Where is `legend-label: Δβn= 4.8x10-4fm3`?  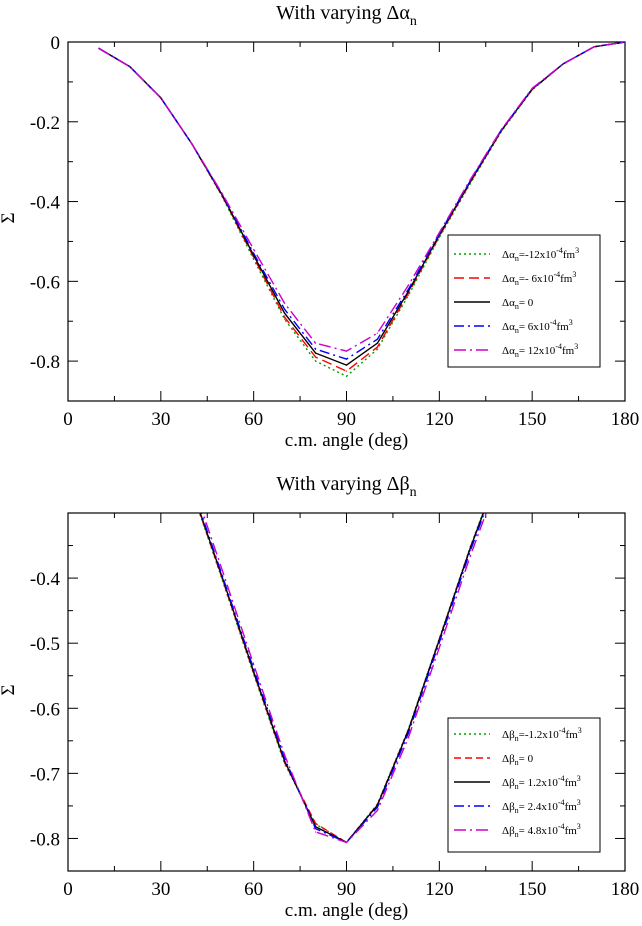
legend-label: Δβn= 4.8x10-4fm3 is located at coordinates (541, 830).